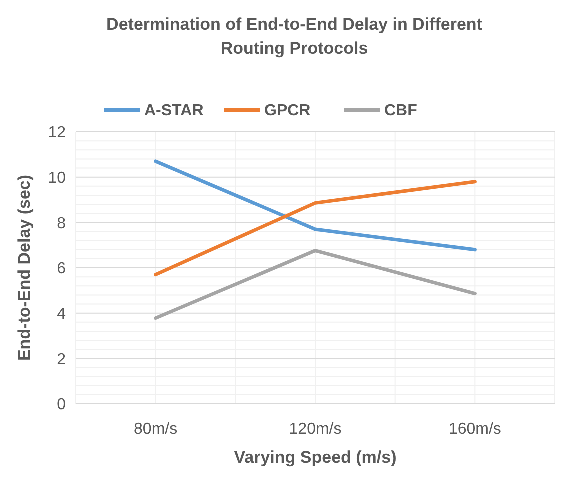 This screenshot has height=485, width=569. What do you see at coordinates (156, 429) in the screenshot?
I see `x-tick-label: 80m/s` at bounding box center [156, 429].